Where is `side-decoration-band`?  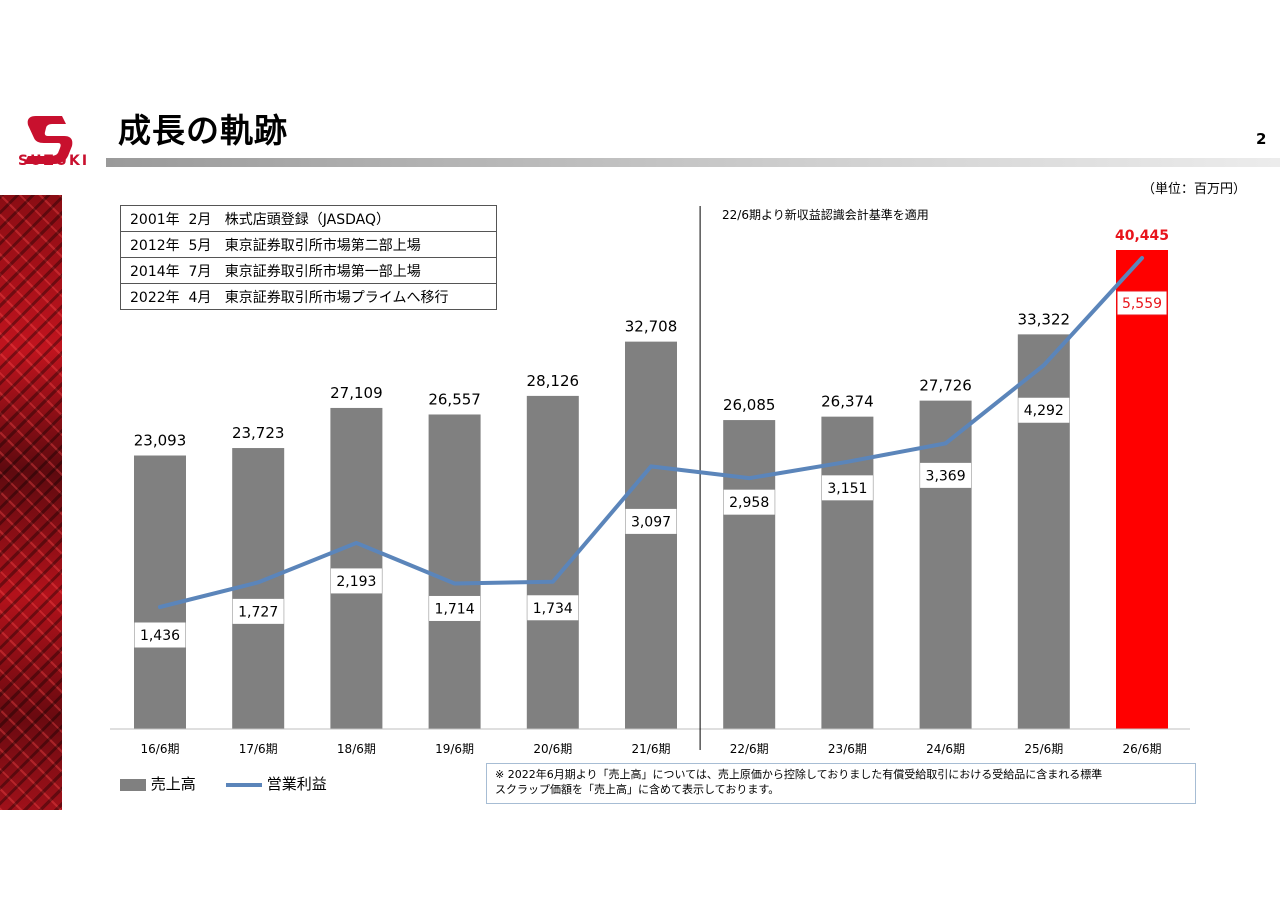
side-decoration-band is located at coordinates (31, 502).